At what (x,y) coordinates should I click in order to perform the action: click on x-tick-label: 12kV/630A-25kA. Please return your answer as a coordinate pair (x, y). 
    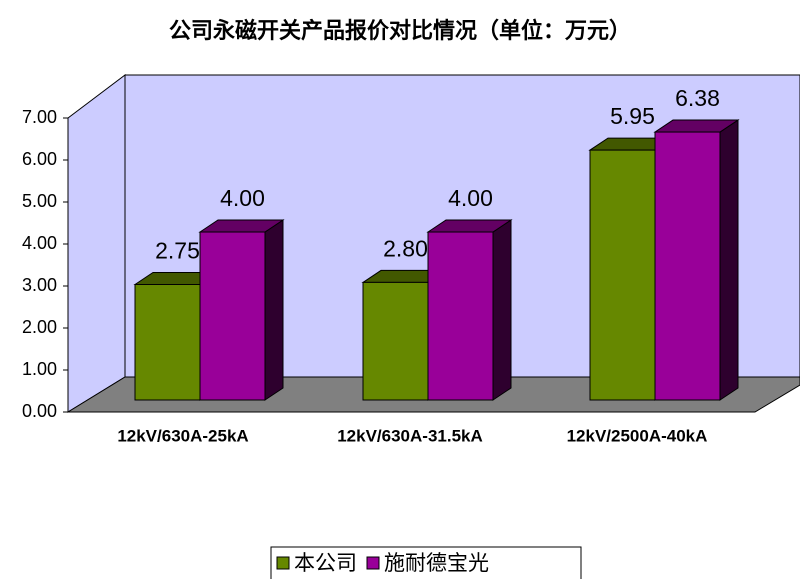
    Looking at the image, I should click on (182, 435).